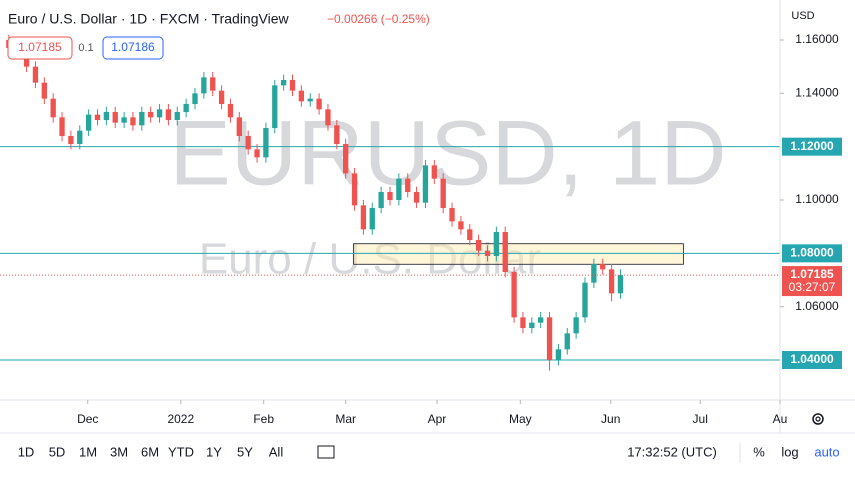  Describe the element at coordinates (263, 419) in the screenshot. I see `x-tick-label: Feb` at that location.